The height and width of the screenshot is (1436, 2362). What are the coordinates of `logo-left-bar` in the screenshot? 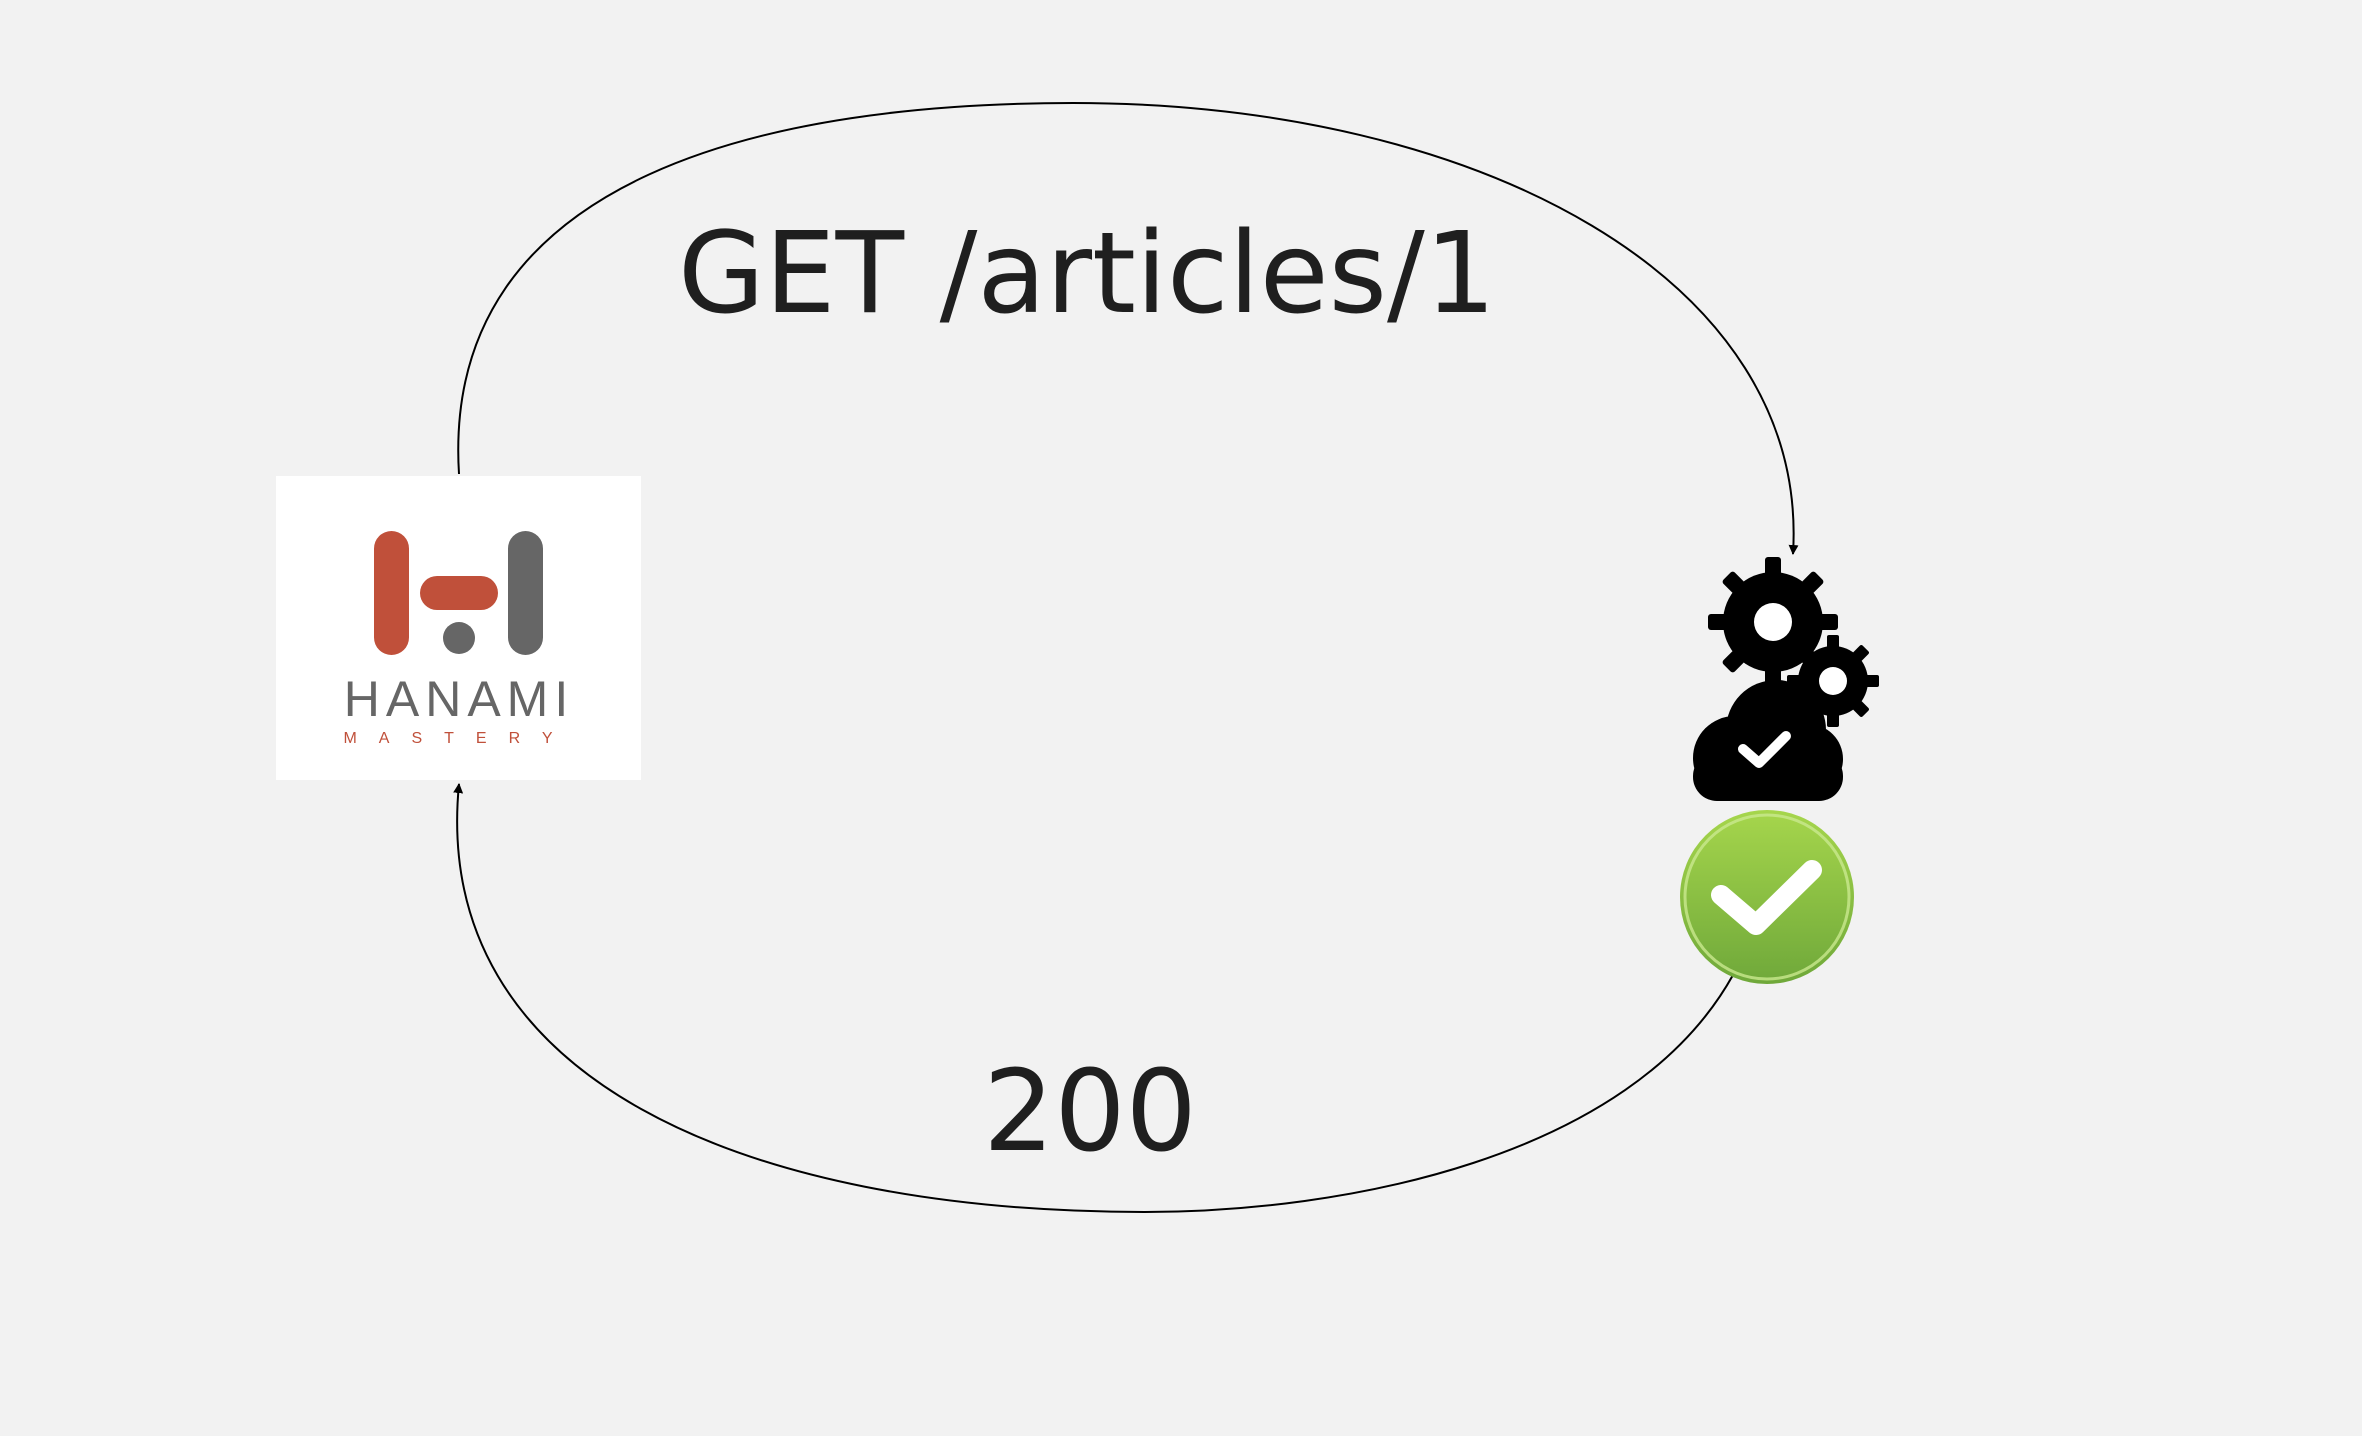 It's located at (391, 593).